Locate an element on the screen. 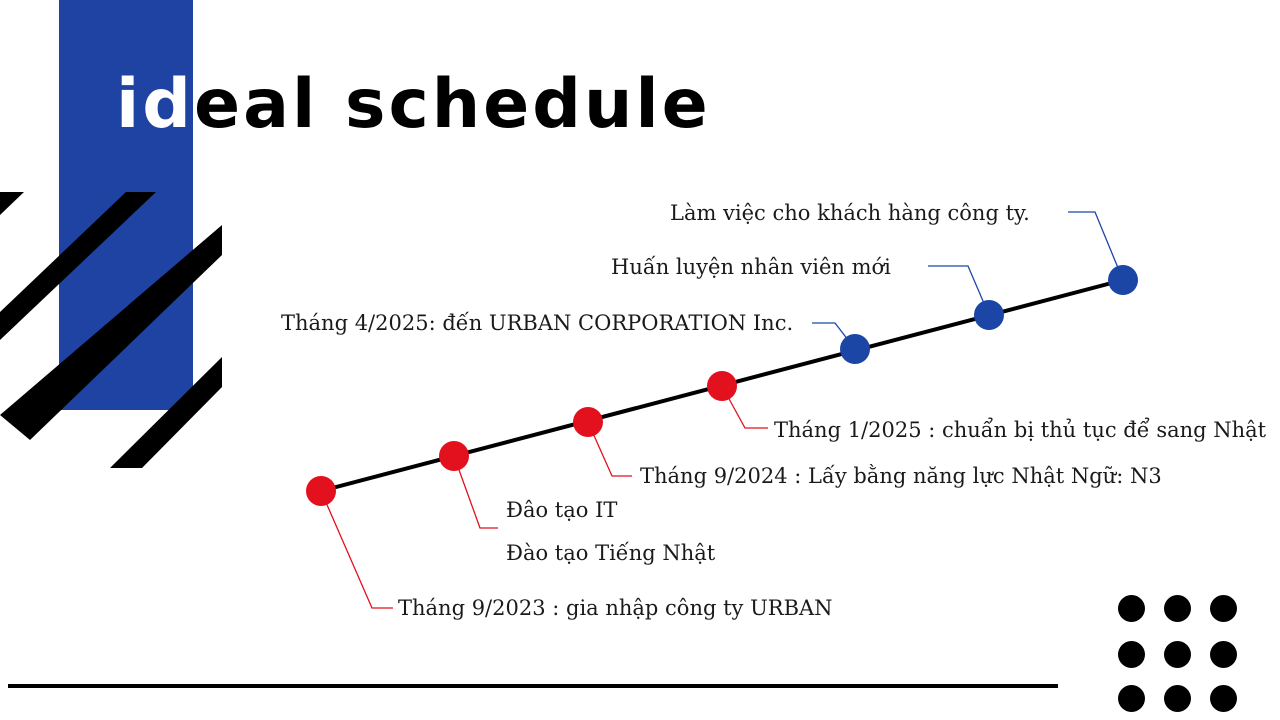 The width and height of the screenshot is (1280, 720). page-title: ideal schedule ideal schedule is located at coordinates (413, 105).